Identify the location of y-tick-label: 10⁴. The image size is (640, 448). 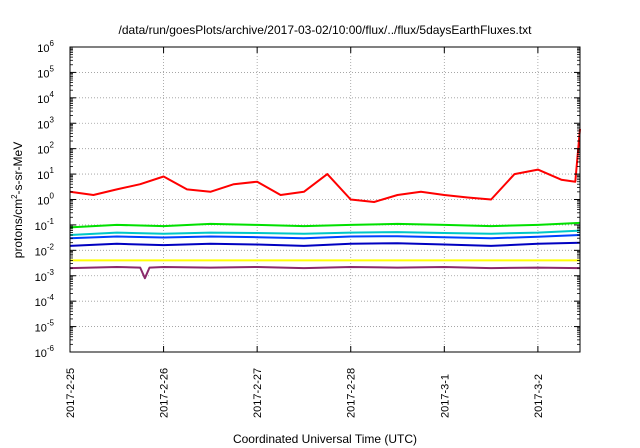
(45, 98).